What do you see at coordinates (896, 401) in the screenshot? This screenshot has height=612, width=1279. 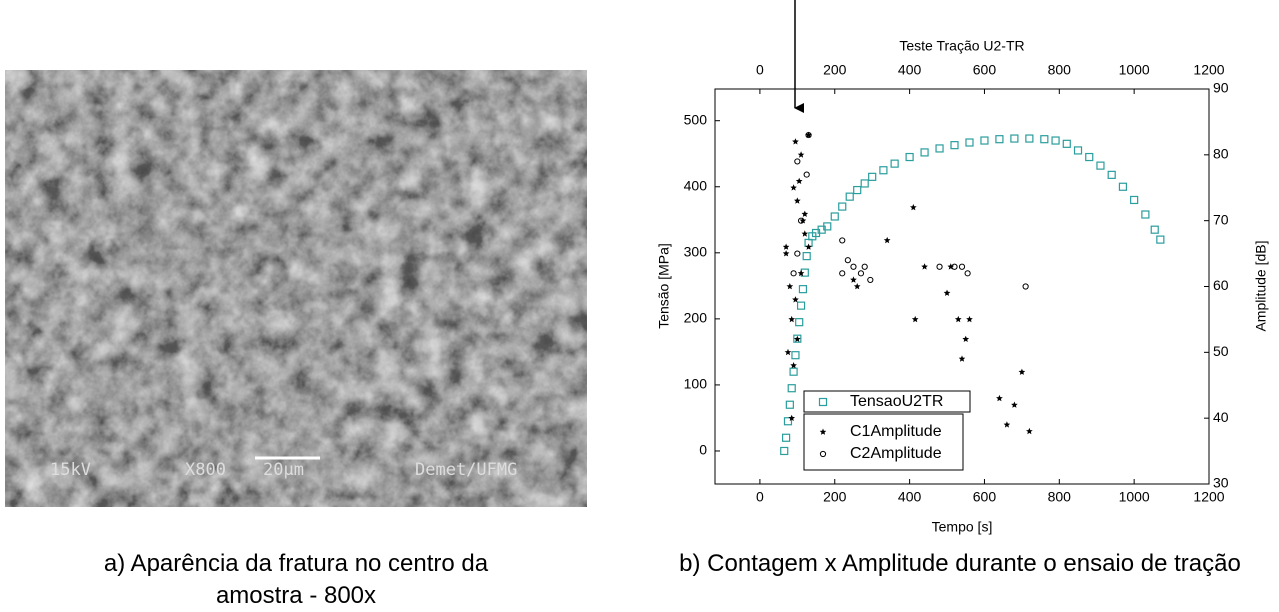 I see `legend-label: TensaoU2TR` at bounding box center [896, 401].